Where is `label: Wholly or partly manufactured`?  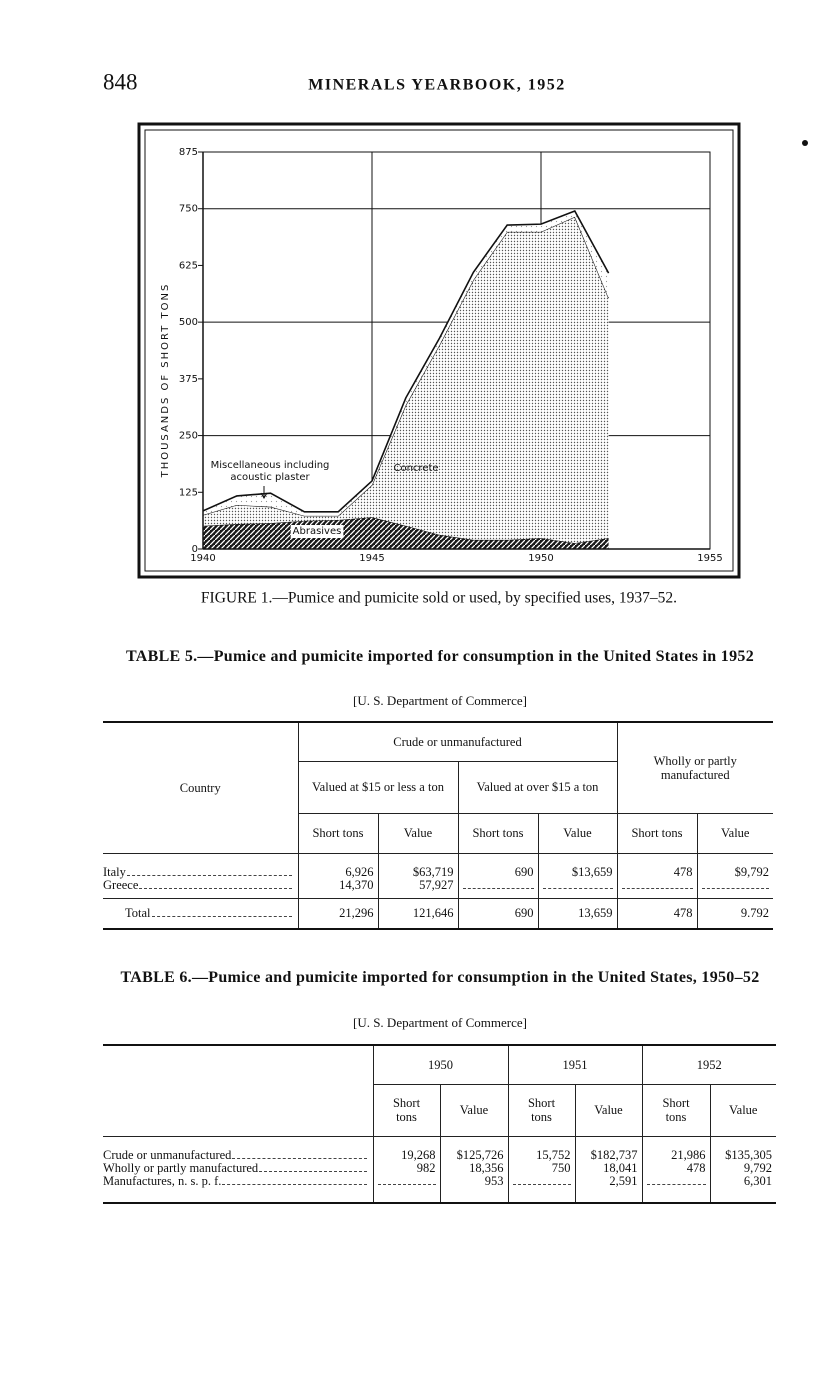 label: Wholly or partly manufactured is located at coordinates (181, 1167).